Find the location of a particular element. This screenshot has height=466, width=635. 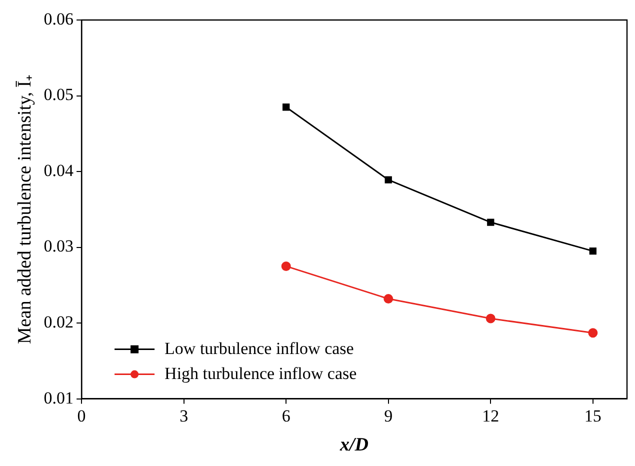

legend-label: High turbulence inflow case is located at coordinates (260, 373).